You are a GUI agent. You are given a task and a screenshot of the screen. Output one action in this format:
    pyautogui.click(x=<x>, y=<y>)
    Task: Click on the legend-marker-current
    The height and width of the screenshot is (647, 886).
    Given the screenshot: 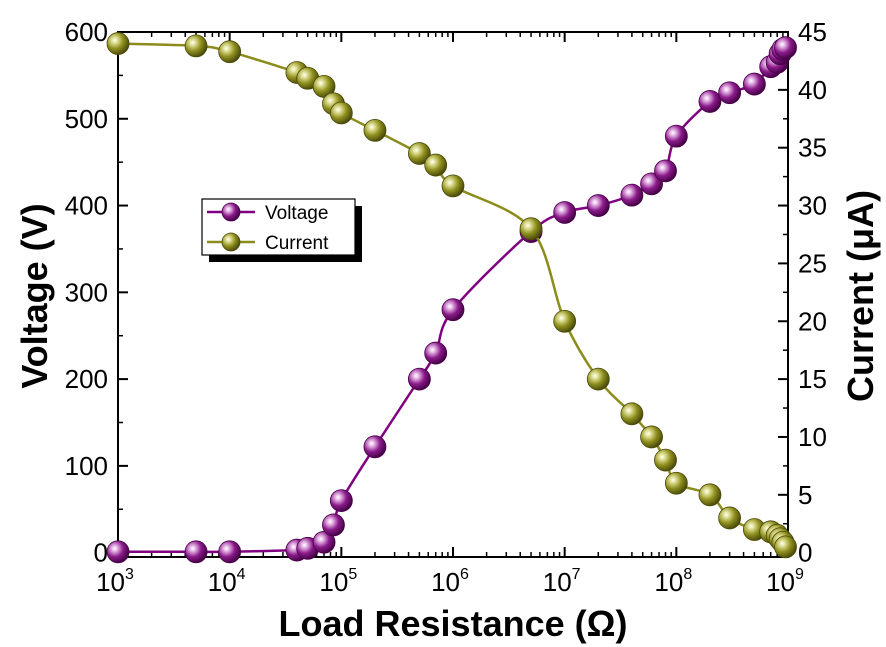 What is the action you would take?
    pyautogui.click(x=231, y=242)
    